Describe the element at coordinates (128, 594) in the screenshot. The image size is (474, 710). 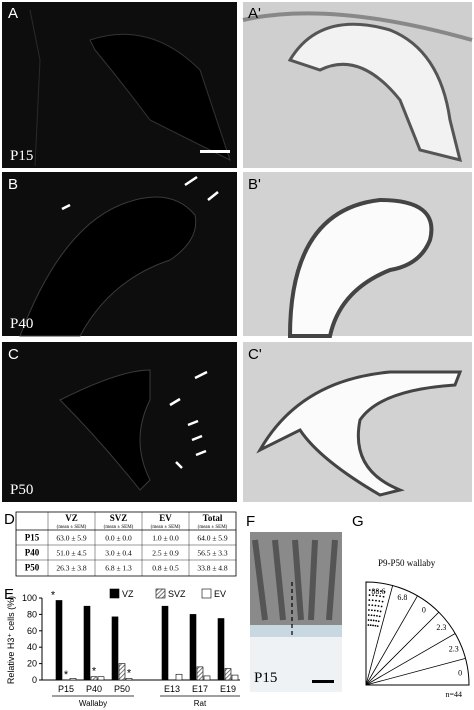
I see `legend-label: VZ` at that location.